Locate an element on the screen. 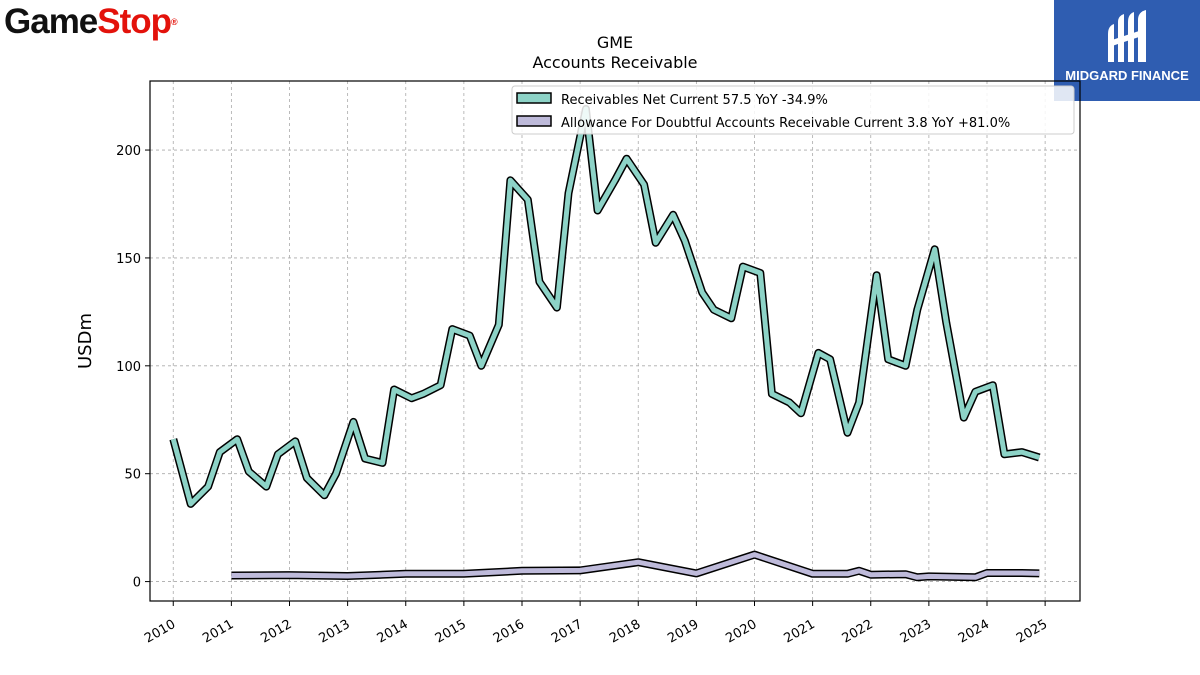 The height and width of the screenshot is (675, 1200). x-tick-label-2014: 2014 is located at coordinates (393, 632).